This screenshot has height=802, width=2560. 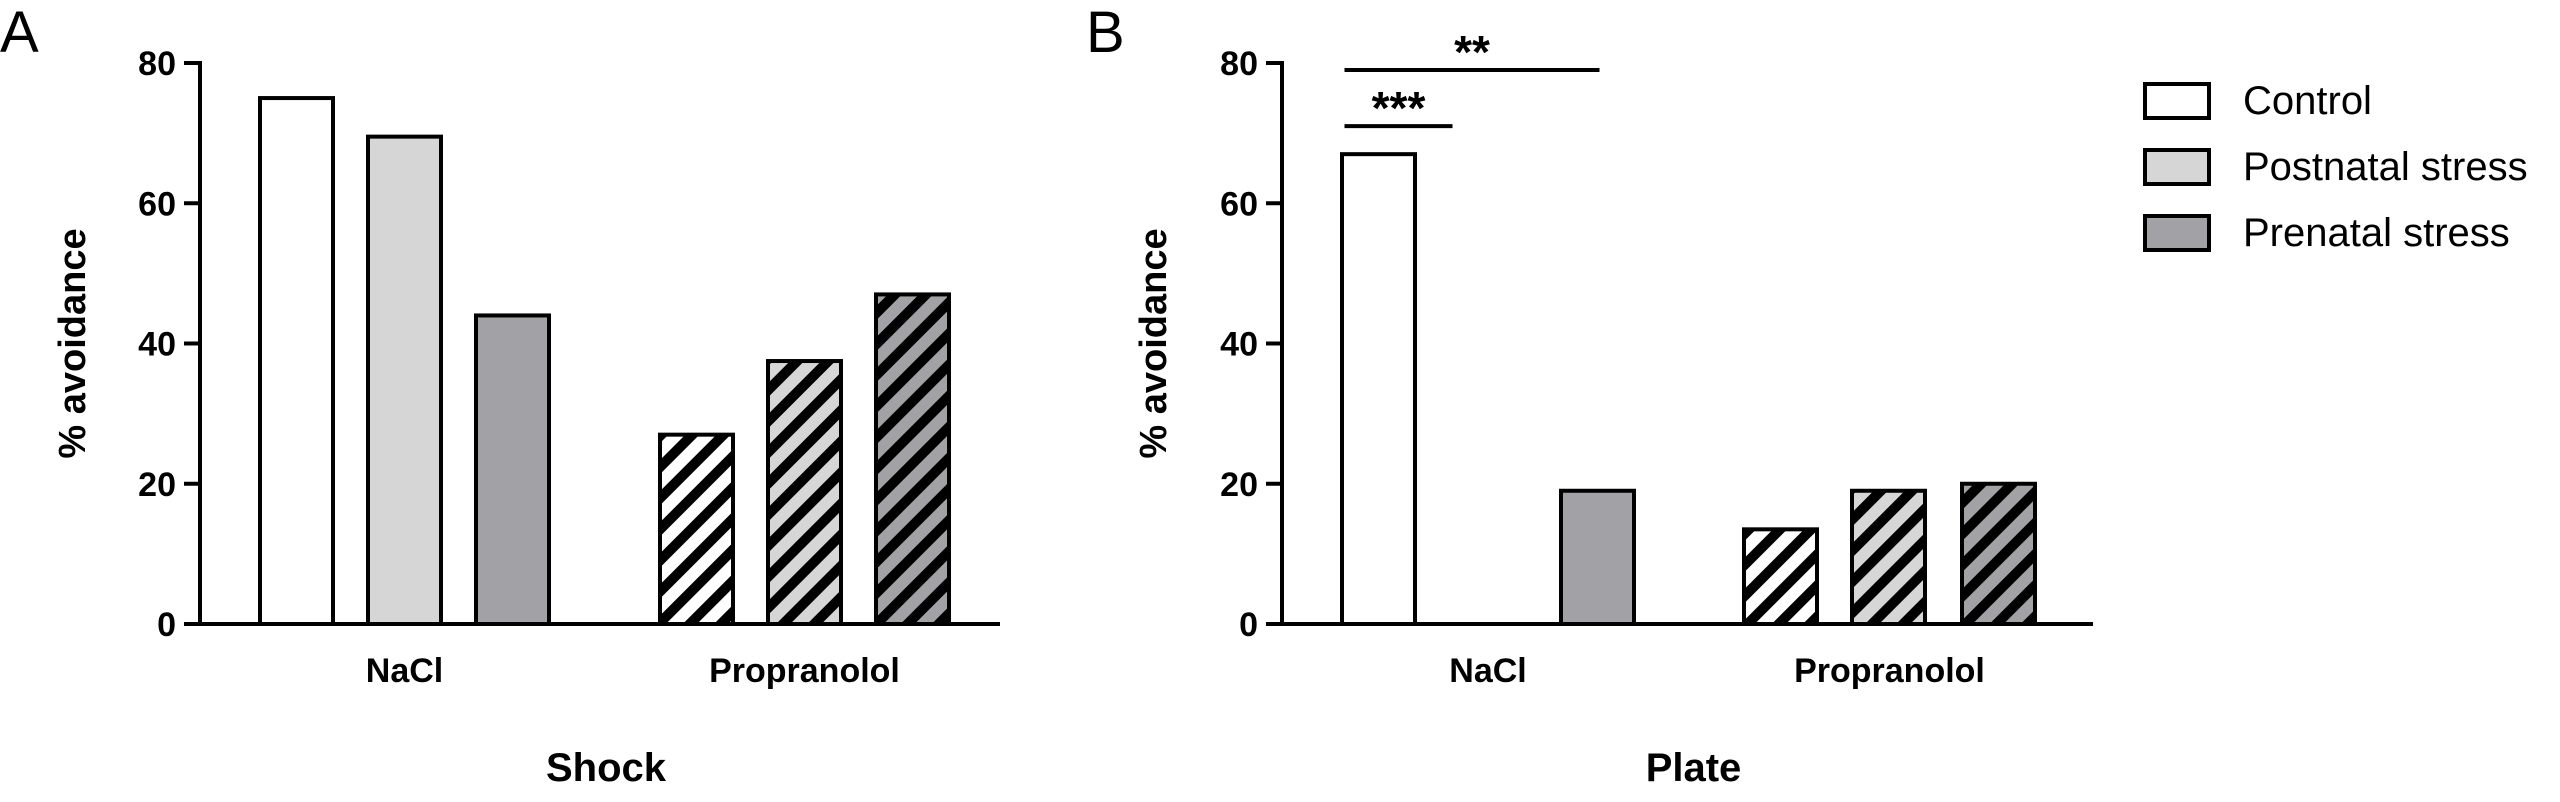 What do you see at coordinates (1105, 32) in the screenshot?
I see `panel-letter: B` at bounding box center [1105, 32].